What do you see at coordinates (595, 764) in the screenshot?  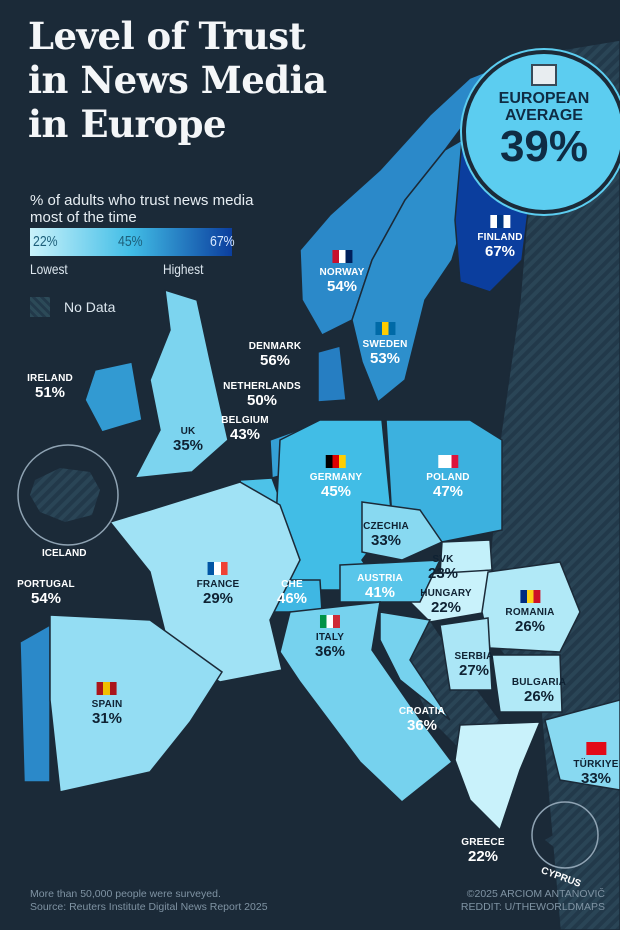 I see `country-label: TÜRKIYE 33%` at bounding box center [595, 764].